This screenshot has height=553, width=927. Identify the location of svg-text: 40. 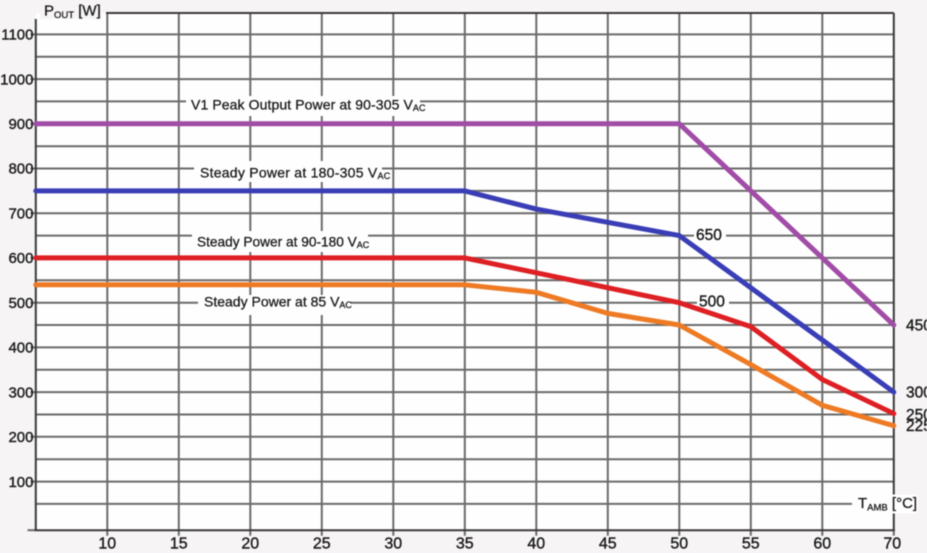
(536, 544).